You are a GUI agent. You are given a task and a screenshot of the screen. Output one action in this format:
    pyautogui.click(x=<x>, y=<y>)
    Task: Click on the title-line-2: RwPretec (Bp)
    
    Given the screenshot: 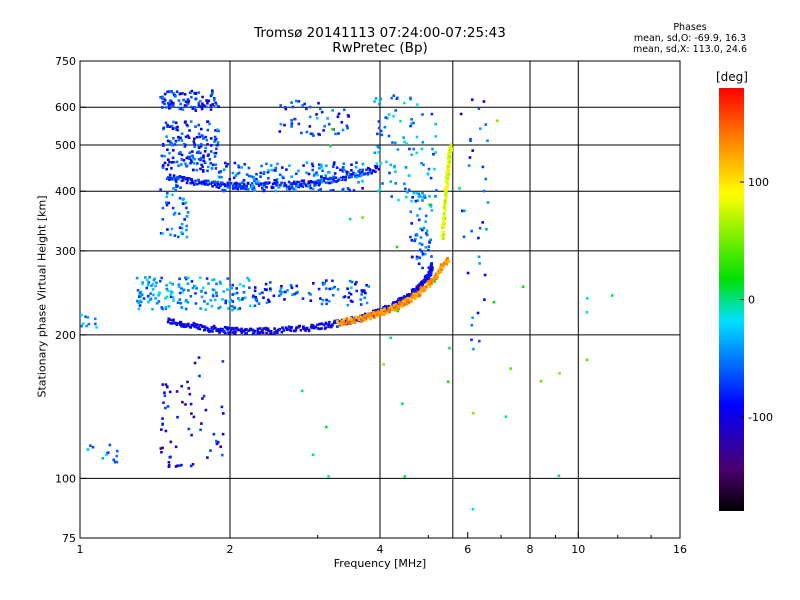 What is the action you would take?
    pyautogui.click(x=380, y=48)
    